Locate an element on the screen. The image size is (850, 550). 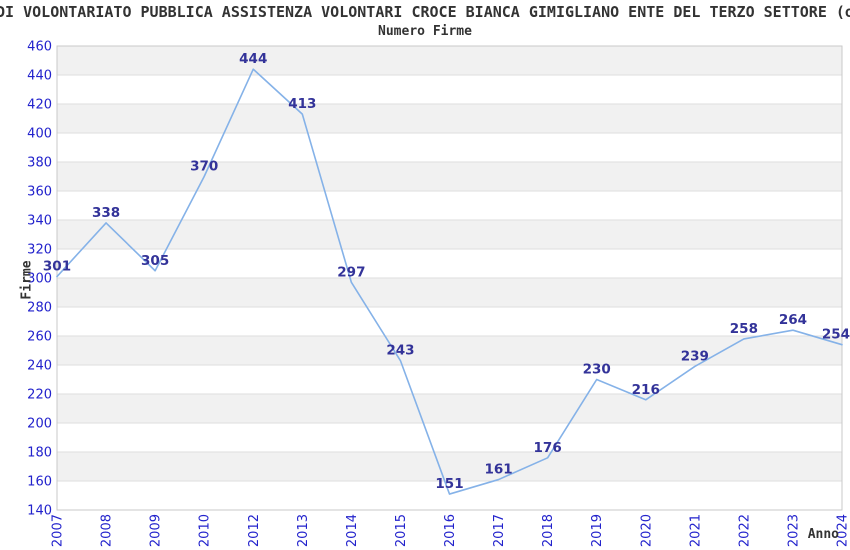
x-tick-label: 2018 is located at coordinates (548, 530).